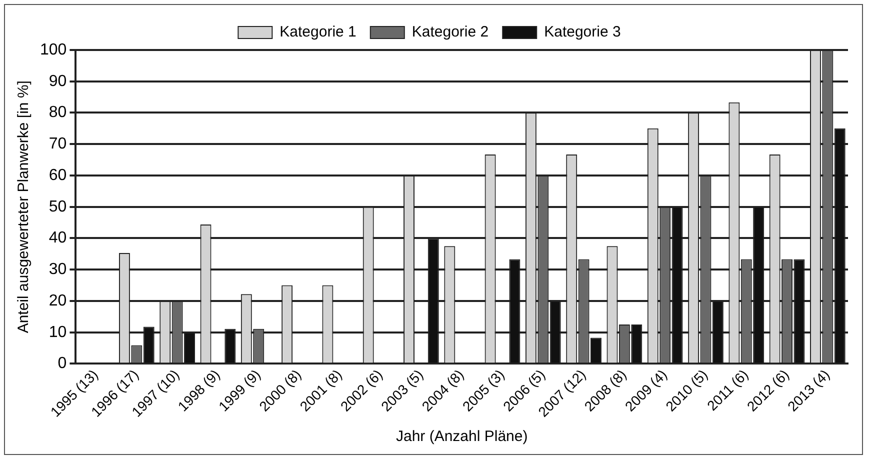  Describe the element at coordinates (582, 32) in the screenshot. I see `legend-label: Kategorie 3` at that location.